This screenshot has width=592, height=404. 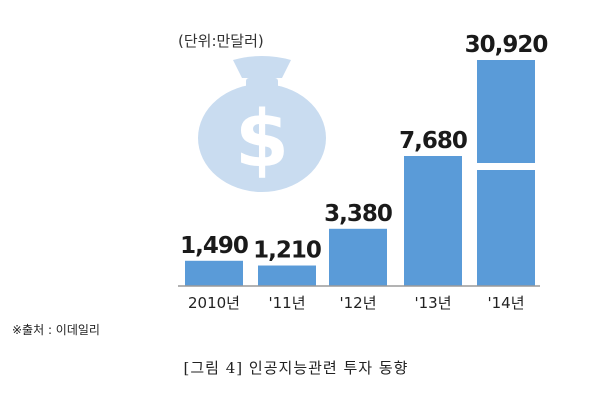 I want to click on value-label: 1,210, so click(x=287, y=251).